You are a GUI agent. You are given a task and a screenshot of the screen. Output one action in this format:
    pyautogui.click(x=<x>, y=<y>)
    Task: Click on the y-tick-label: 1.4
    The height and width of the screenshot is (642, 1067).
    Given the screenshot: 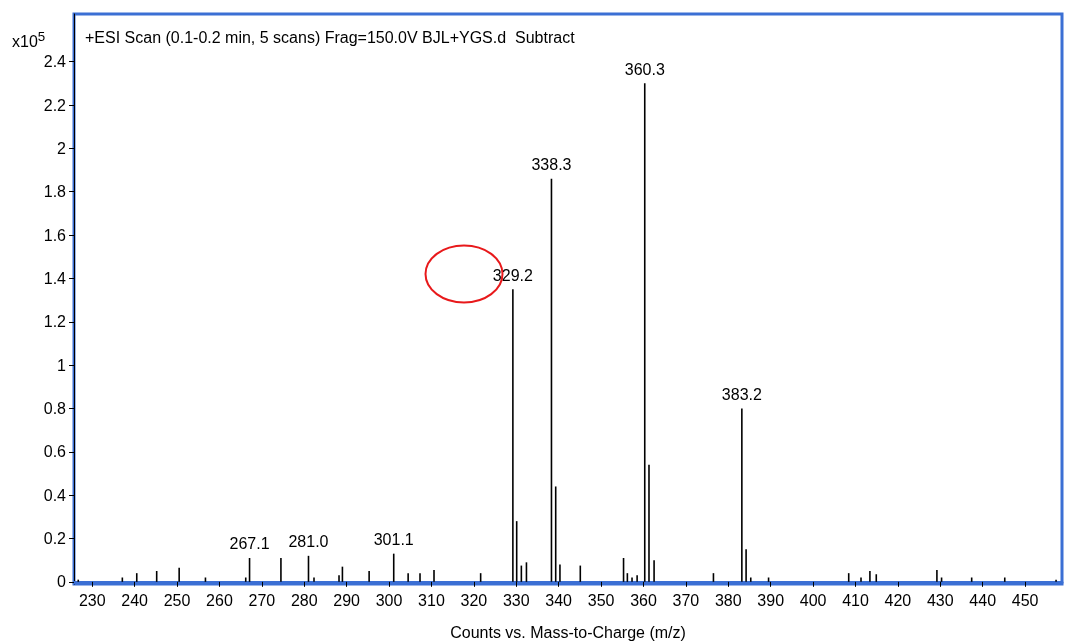 What is the action you would take?
    pyautogui.click(x=55, y=278)
    